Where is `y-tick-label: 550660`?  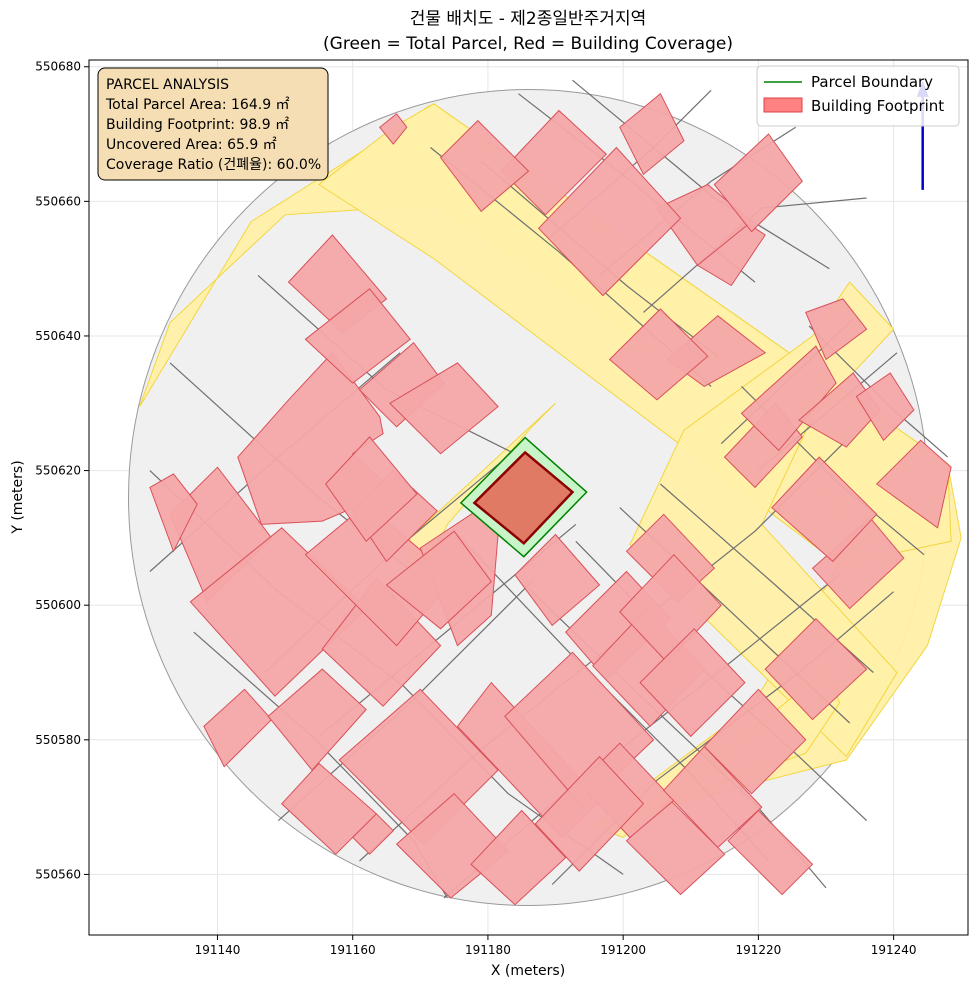 y-tick-label: 550660 is located at coordinates (58, 201).